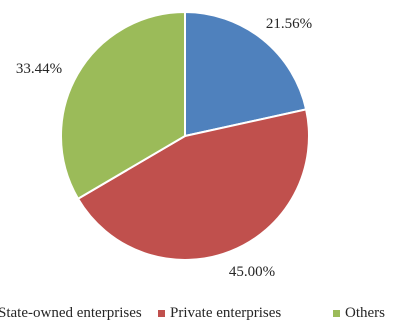 The image size is (398, 327). I want to click on data-label-state-owned: 21.56%, so click(289, 24).